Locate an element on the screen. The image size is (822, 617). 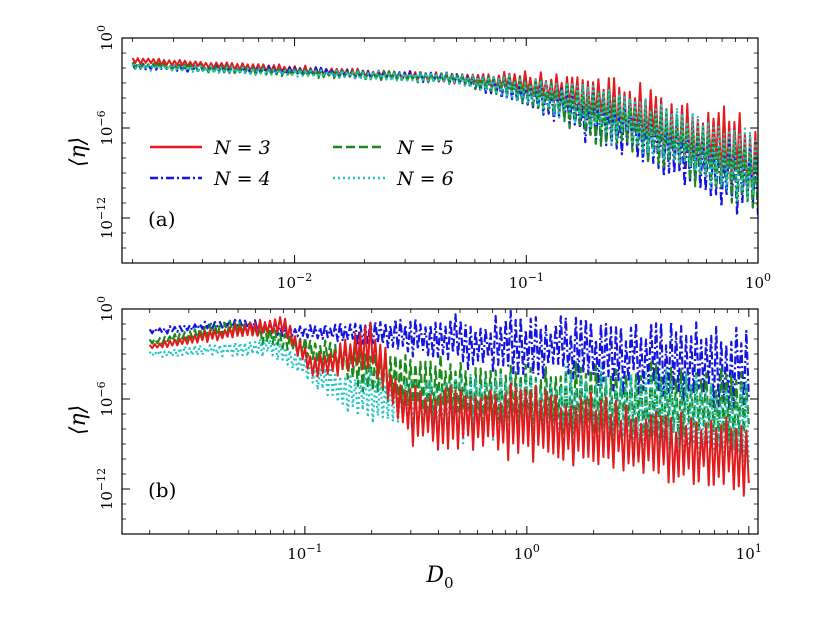
legend-label: N = 3 is located at coordinates (242, 148).